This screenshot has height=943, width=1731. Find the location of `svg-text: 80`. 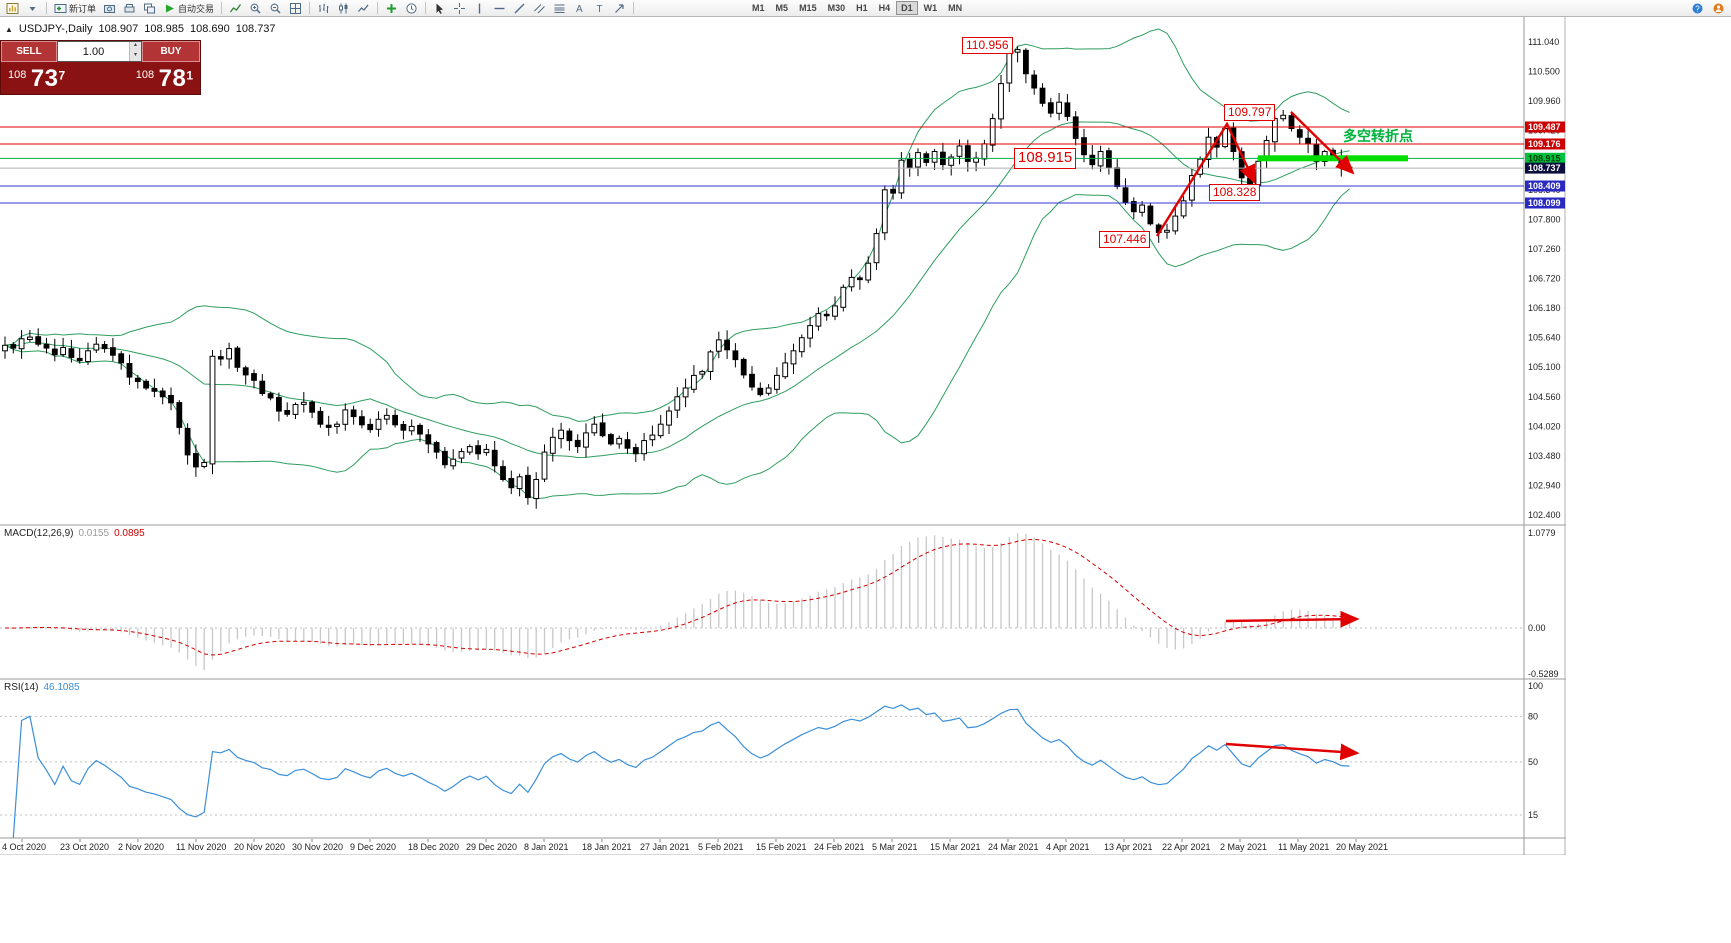

svg-text: 80 is located at coordinates (1533, 716).